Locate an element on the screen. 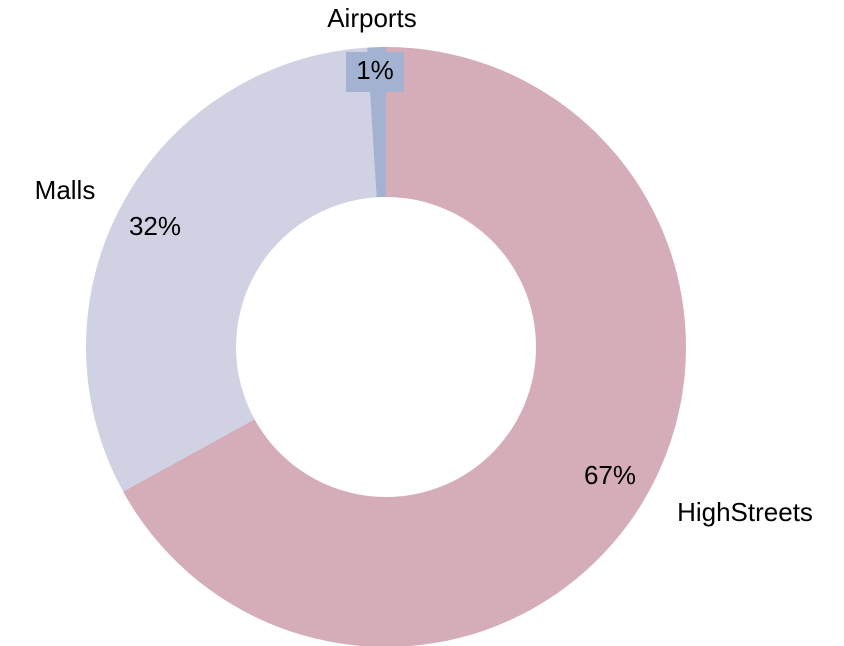 The height and width of the screenshot is (646, 844). data-label: 1% is located at coordinates (375, 70).